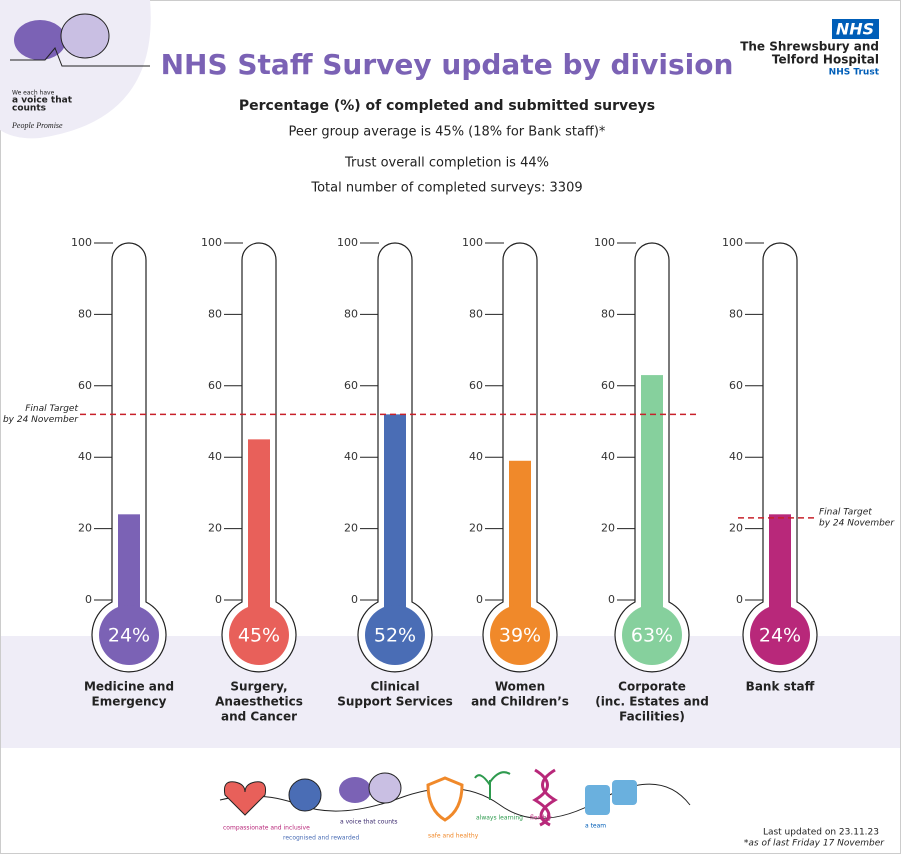  Describe the element at coordinates (33, 93) in the screenshot. I see `logo-text: We each have` at that location.